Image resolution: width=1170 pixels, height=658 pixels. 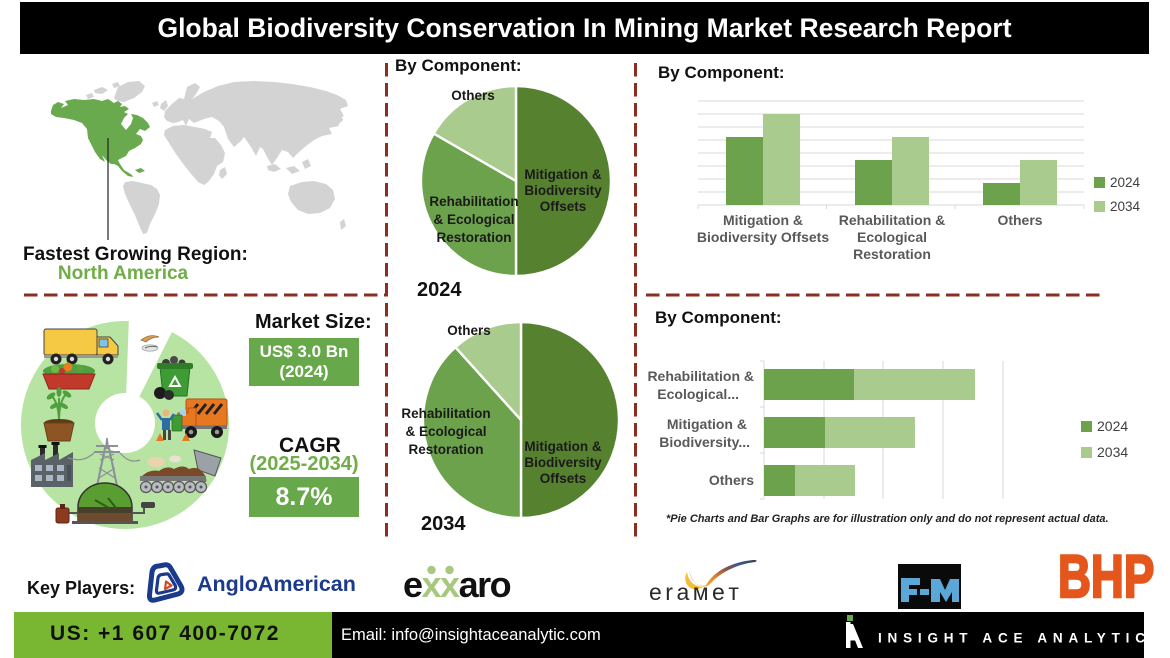 What do you see at coordinates (892, 237) in the screenshot?
I see `svg-text: Ecological` at bounding box center [892, 237].